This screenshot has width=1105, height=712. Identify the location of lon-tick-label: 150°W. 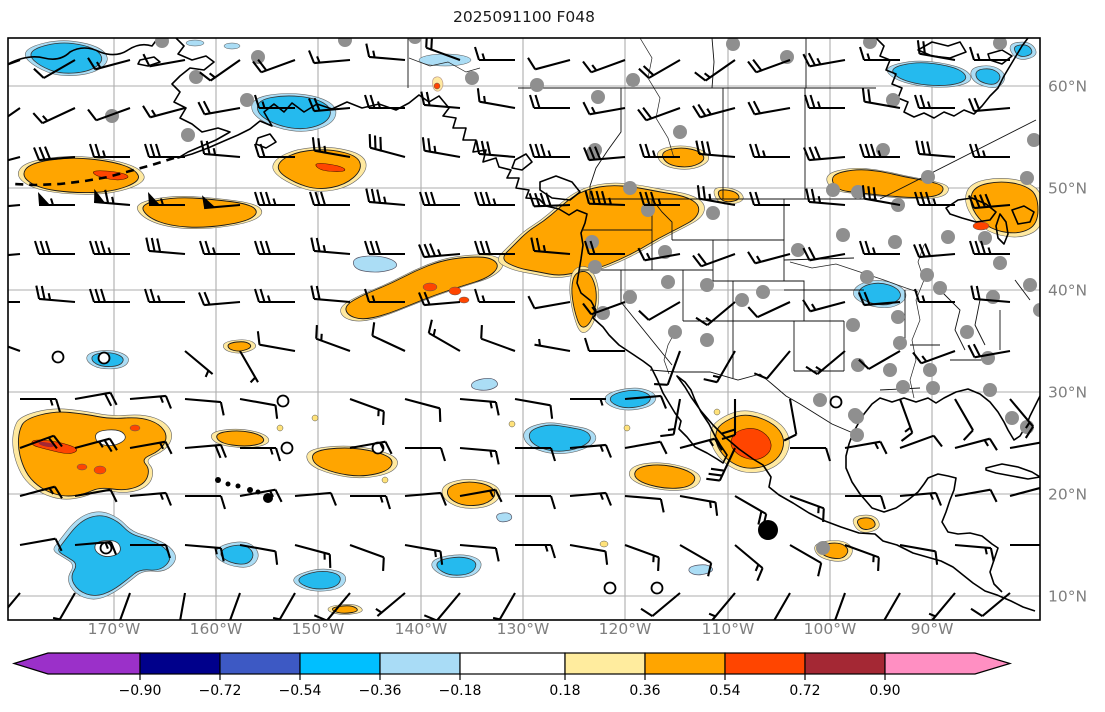
(318, 629).